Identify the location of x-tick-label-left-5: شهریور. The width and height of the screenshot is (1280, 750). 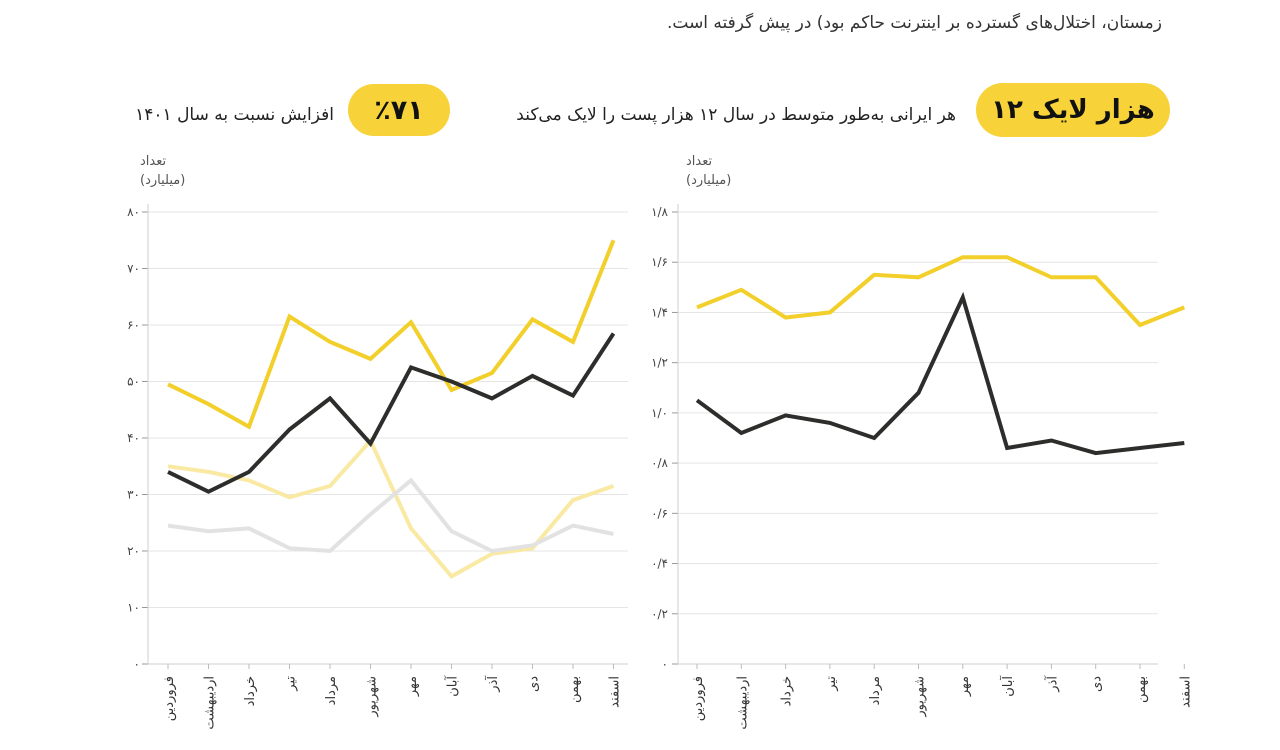
(372, 697).